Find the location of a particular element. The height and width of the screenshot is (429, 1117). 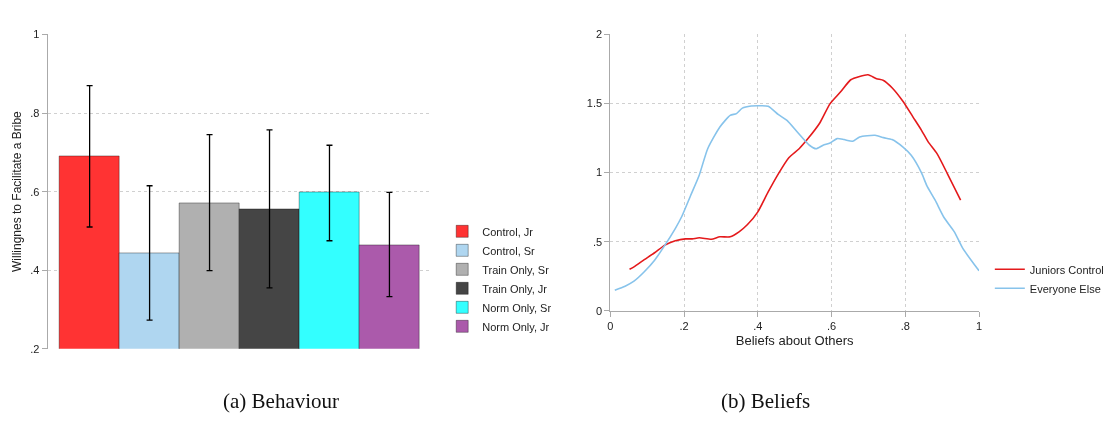

y-tick-label: .6 is located at coordinates (35, 191).